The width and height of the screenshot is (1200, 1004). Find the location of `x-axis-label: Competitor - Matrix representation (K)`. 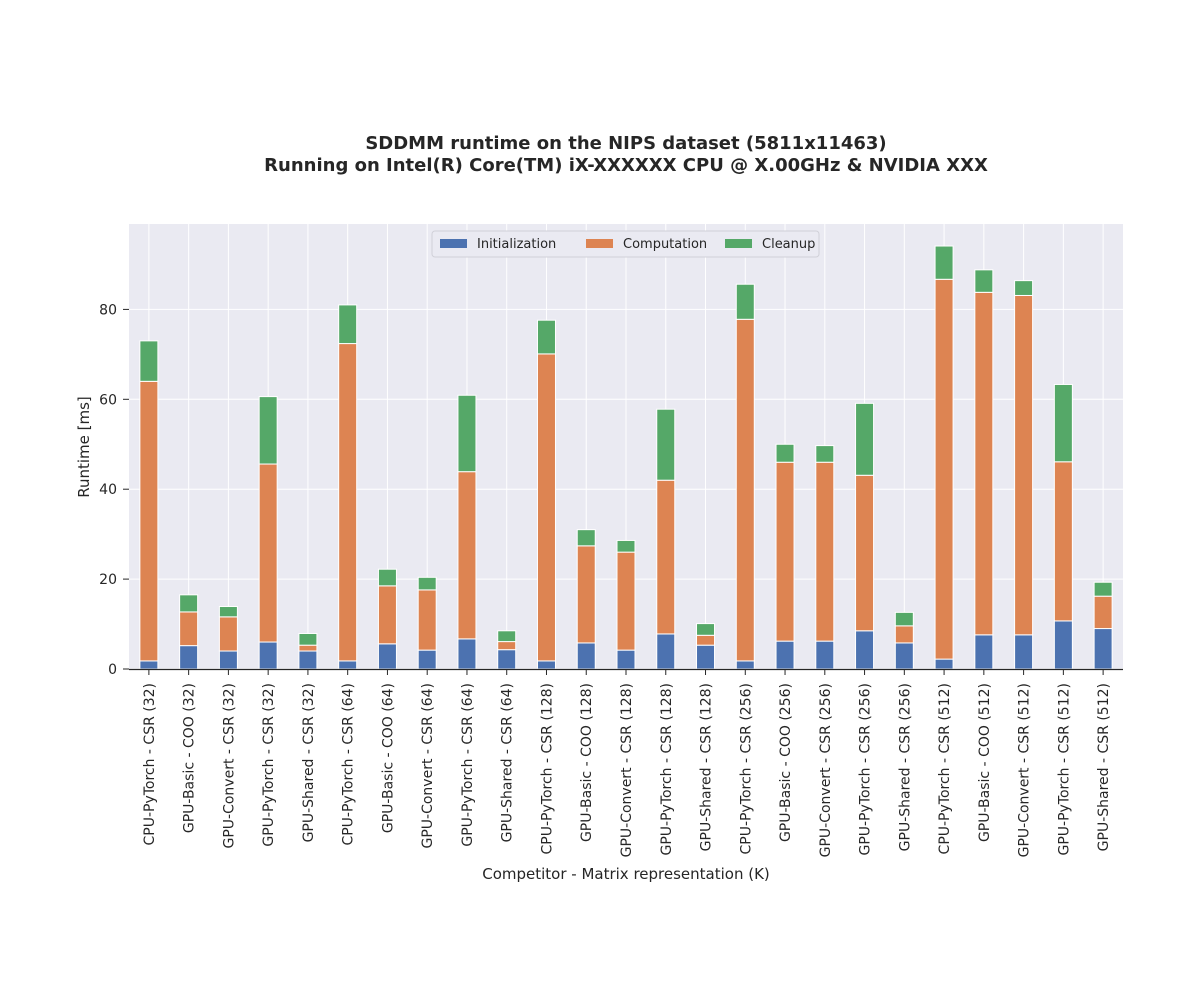

x-axis-label: Competitor - Matrix representation (K) is located at coordinates (626, 874).